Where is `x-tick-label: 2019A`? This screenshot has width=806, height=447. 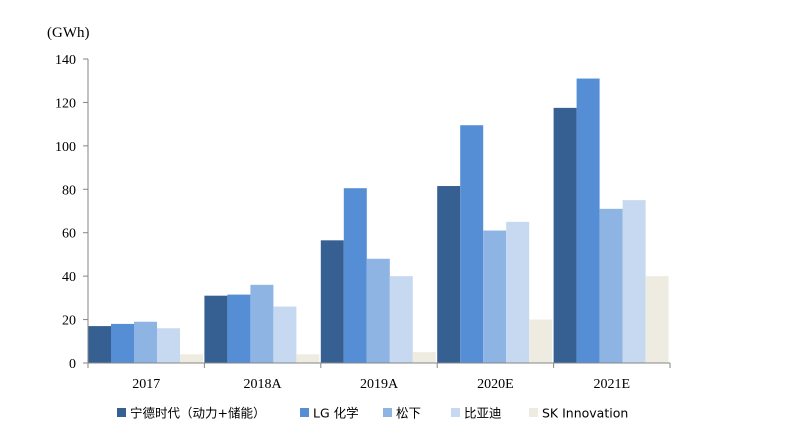 x-tick-label: 2019A is located at coordinates (379, 384).